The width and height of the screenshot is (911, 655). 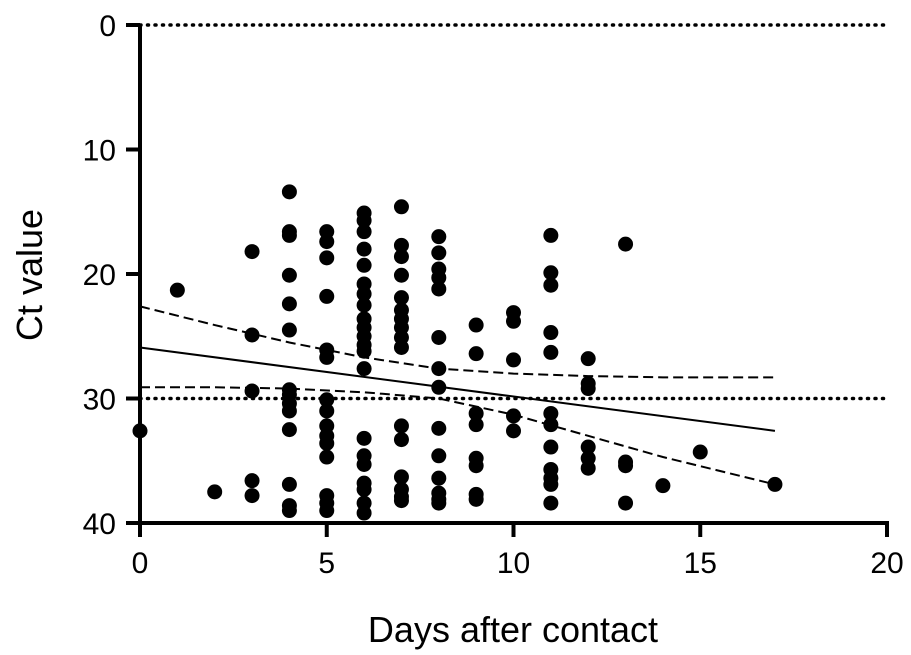 What do you see at coordinates (99, 275) in the screenshot?
I see `y-tick-label: 20` at bounding box center [99, 275].